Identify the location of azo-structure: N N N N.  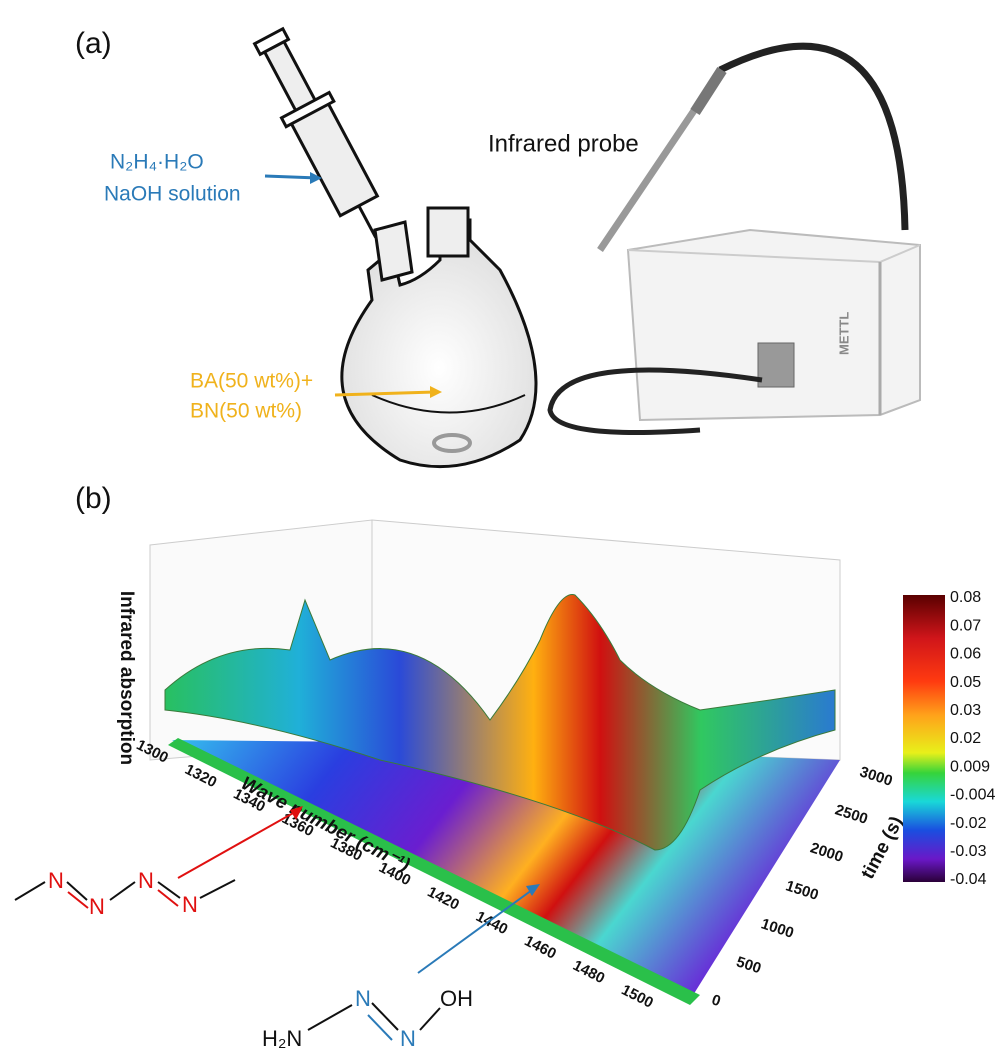
(158, 862).